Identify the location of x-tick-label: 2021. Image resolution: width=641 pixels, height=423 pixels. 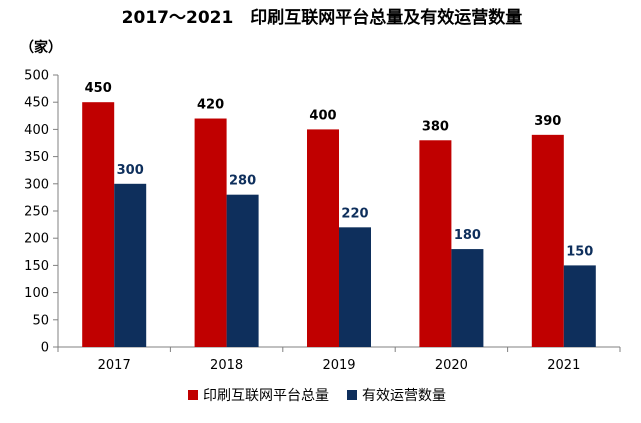
(563, 365).